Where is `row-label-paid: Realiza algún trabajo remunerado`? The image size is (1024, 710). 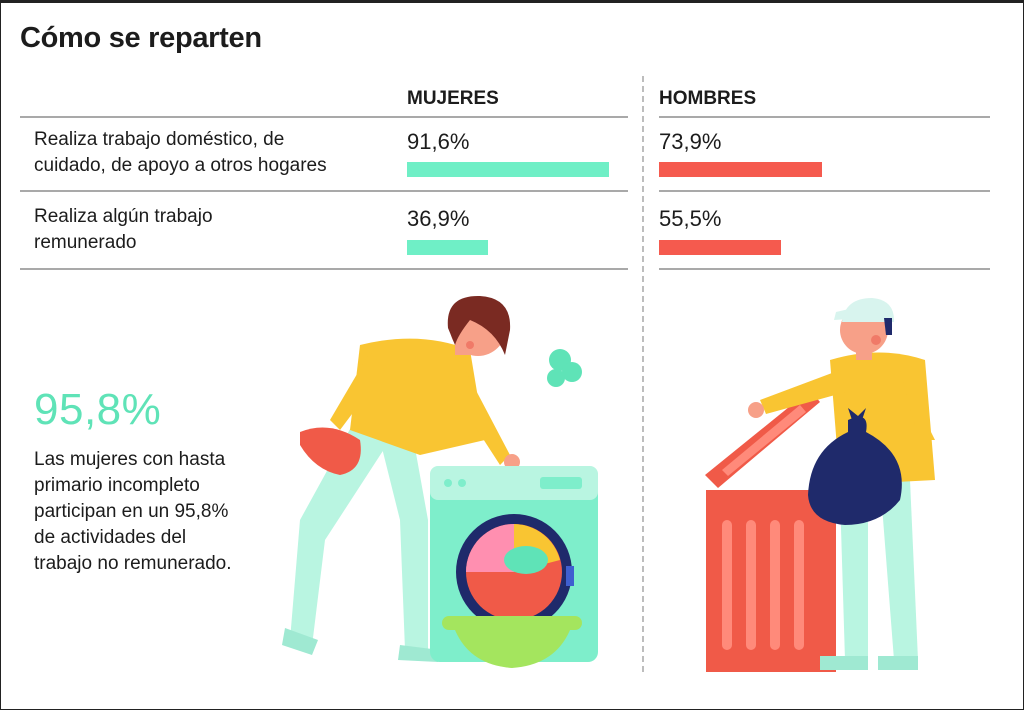
row-label-paid: Realiza algún trabajo remunerado is located at coordinates (123, 230).